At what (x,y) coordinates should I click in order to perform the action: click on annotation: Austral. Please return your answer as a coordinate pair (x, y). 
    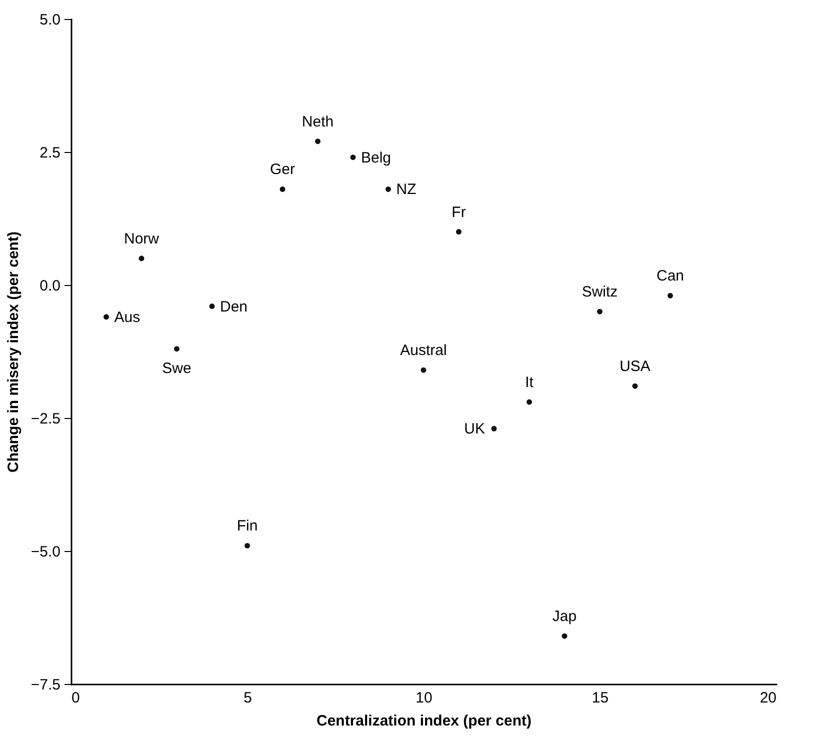
    Looking at the image, I should click on (423, 351).